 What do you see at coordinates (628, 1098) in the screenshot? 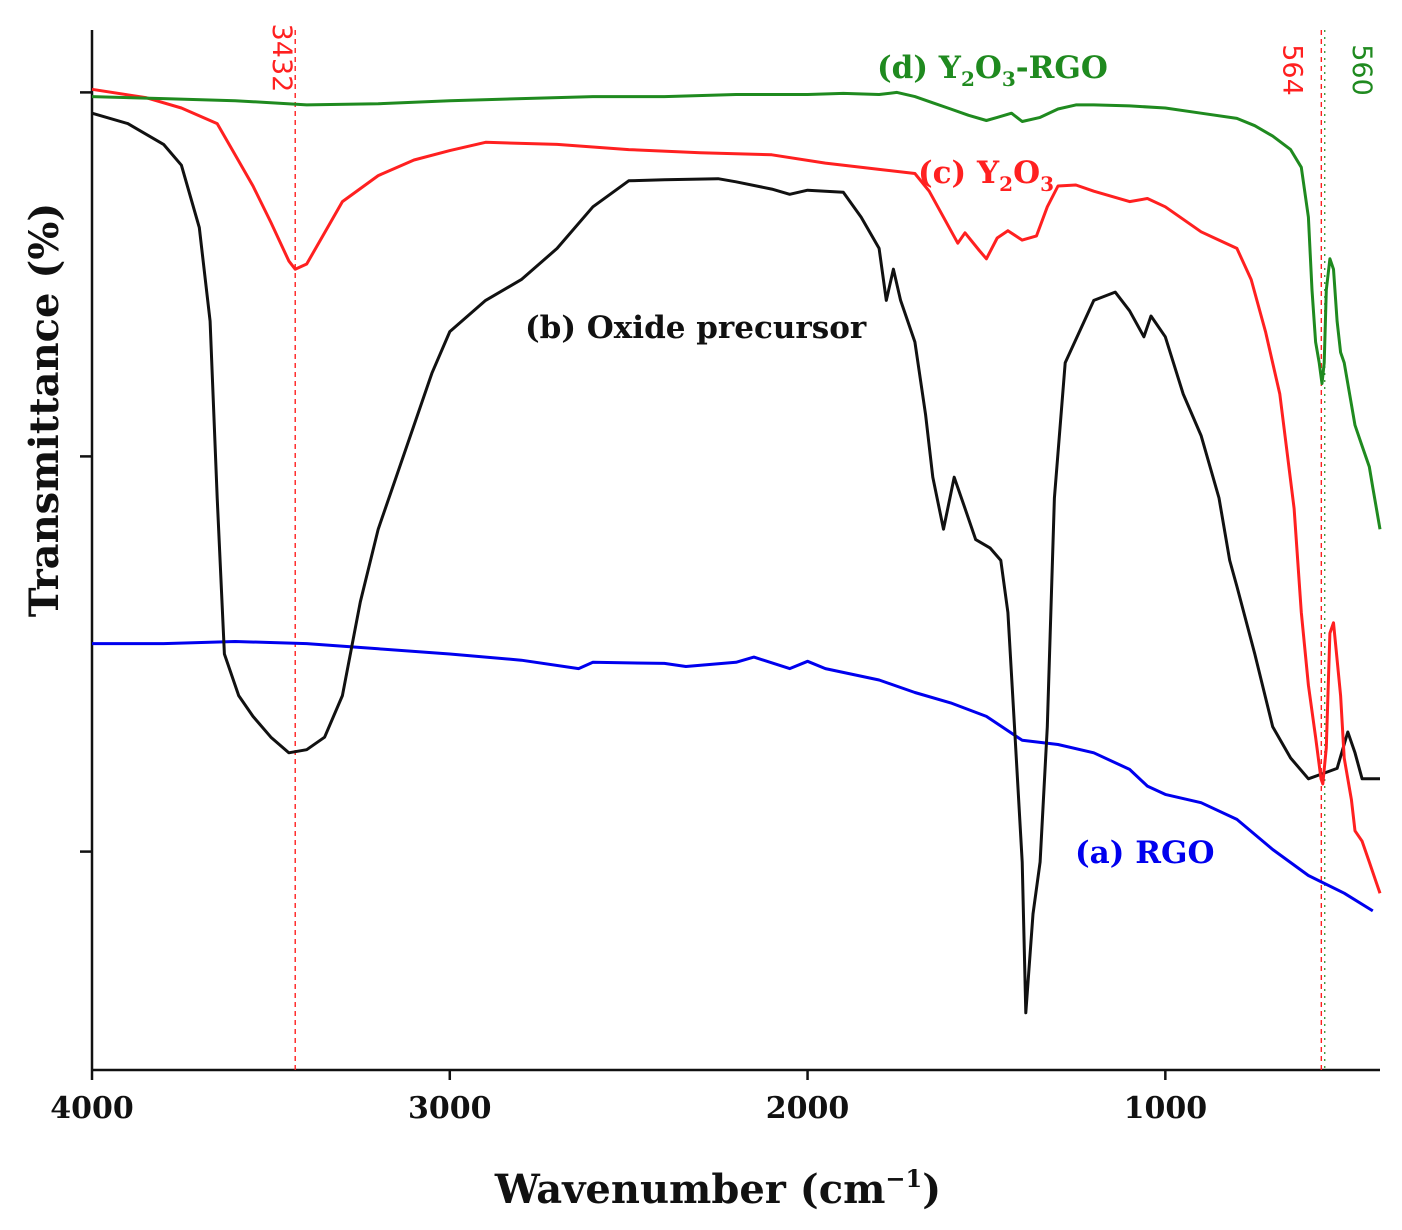
I see `x-axis-ticks: 4000 3000 2000 1000` at bounding box center [628, 1098].